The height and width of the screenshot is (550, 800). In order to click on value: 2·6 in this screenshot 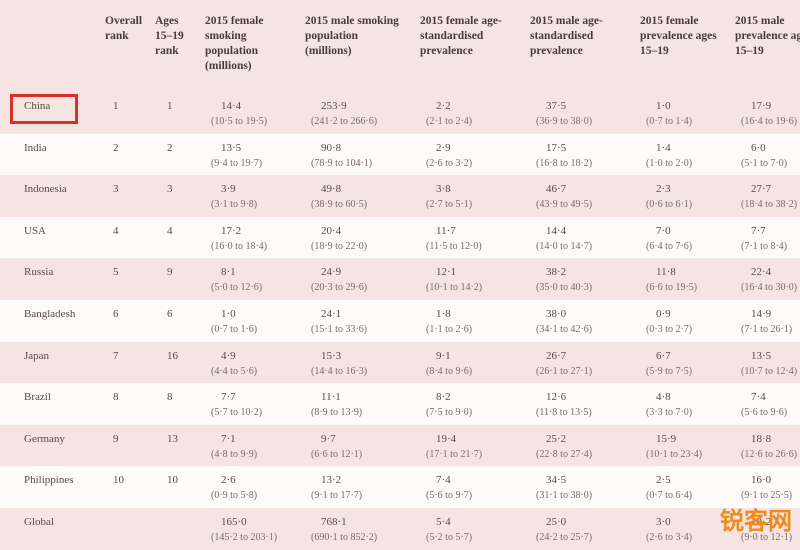, I will do `click(228, 480)`.